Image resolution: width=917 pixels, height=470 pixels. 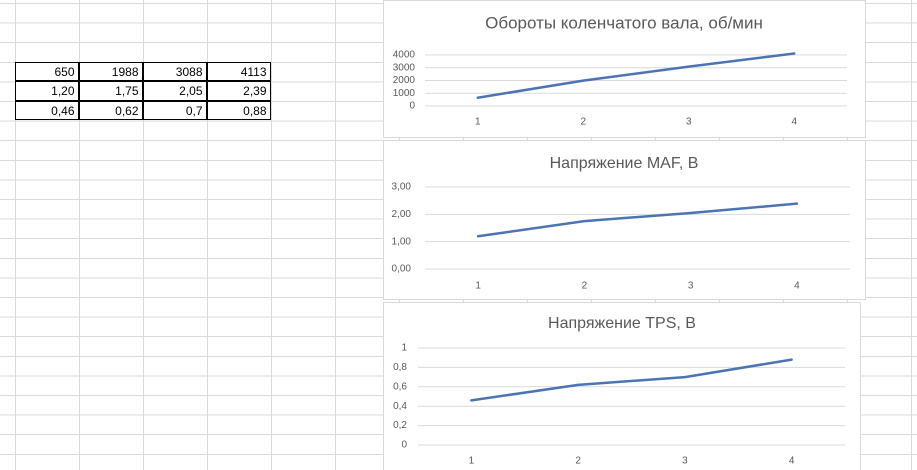 What do you see at coordinates (110, 91) in the screenshot?
I see `cell: 1,75` at bounding box center [110, 91].